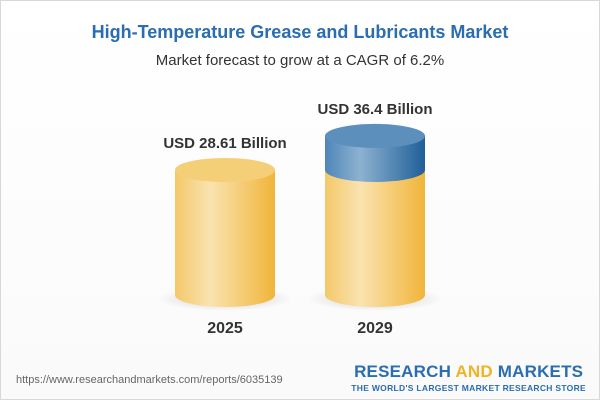  I want to click on data-label: USD 36.4 Billion, so click(374, 109).